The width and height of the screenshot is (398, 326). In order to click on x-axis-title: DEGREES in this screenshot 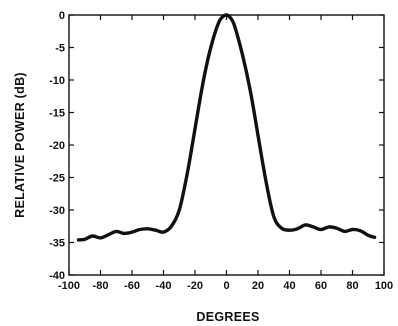, I will do `click(227, 317)`.